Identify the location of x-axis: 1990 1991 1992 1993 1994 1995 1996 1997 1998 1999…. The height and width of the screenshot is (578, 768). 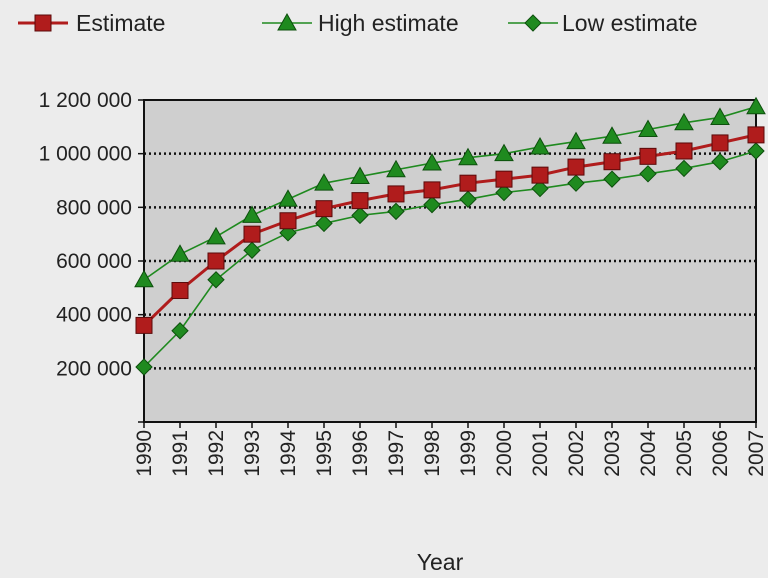
(450, 449).